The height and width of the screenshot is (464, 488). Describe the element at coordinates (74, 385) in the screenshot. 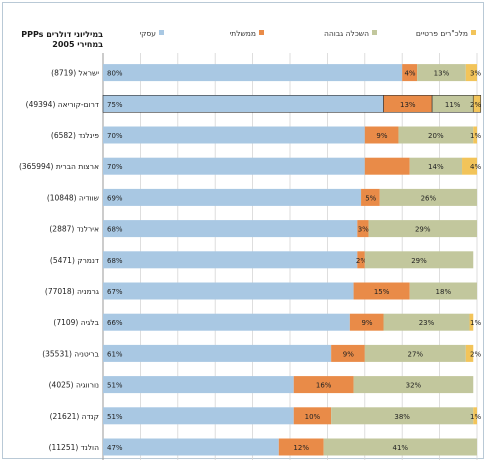

I see `category-label: נורווגיה (4025)` at that location.